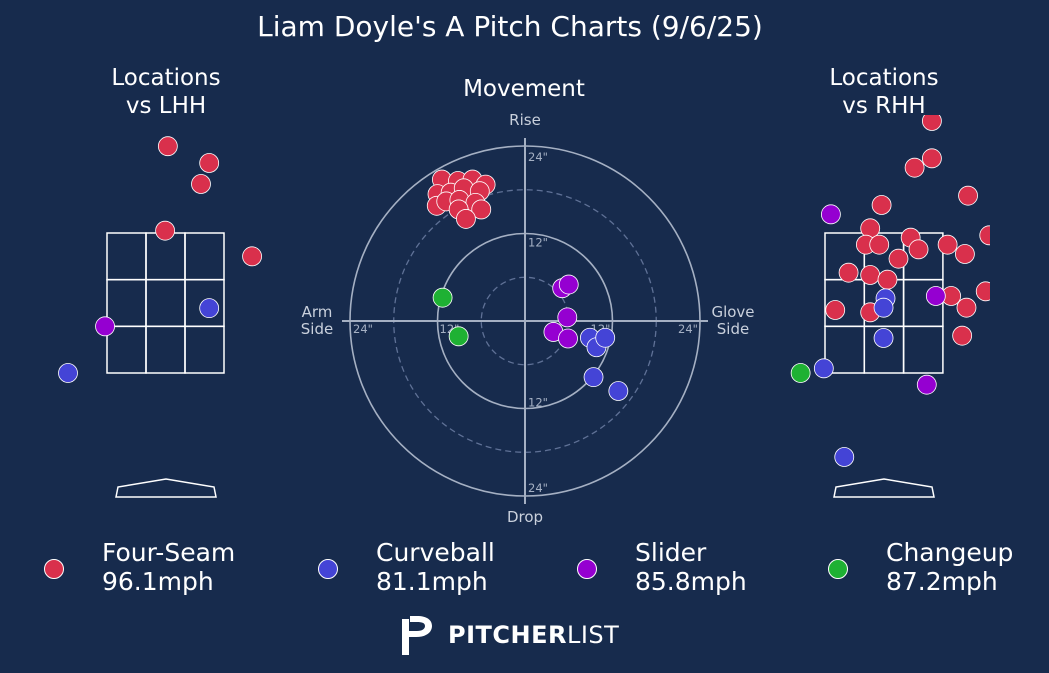 The image size is (1049, 673). What do you see at coordinates (884, 92) in the screenshot?
I see `panel-title-rhh: Locations vs RHH` at bounding box center [884, 92].